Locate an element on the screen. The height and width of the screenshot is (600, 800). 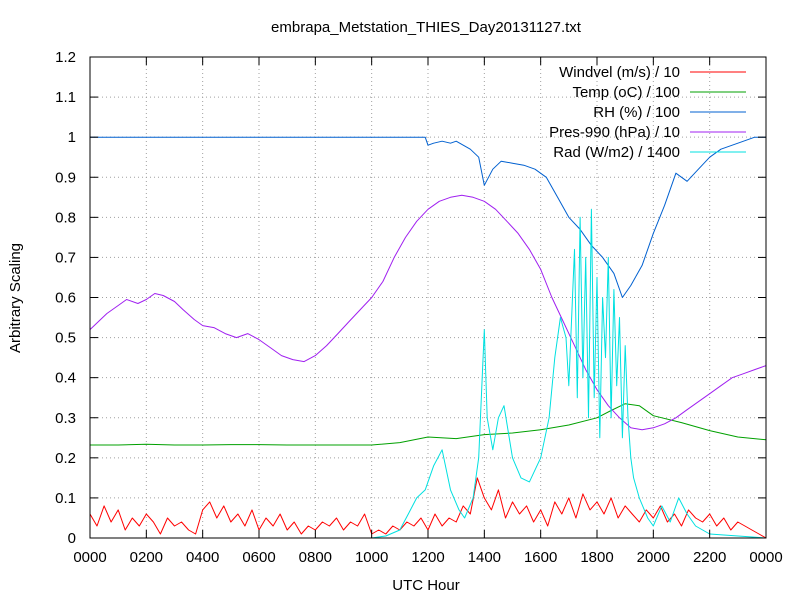
x-tick-label: 1600 is located at coordinates (540, 557).